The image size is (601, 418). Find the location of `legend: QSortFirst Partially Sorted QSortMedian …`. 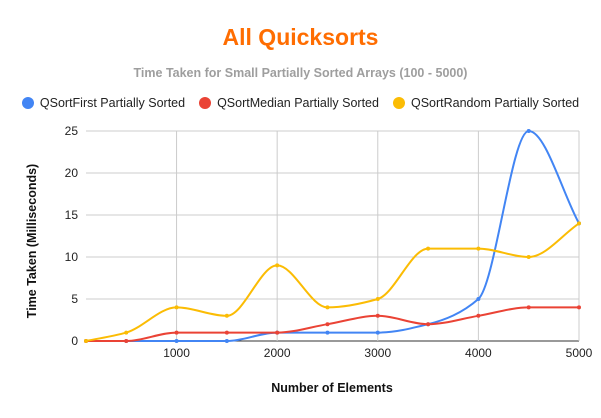

legend: QSortFirst Partially Sorted QSortMedian … is located at coordinates (300, 103).